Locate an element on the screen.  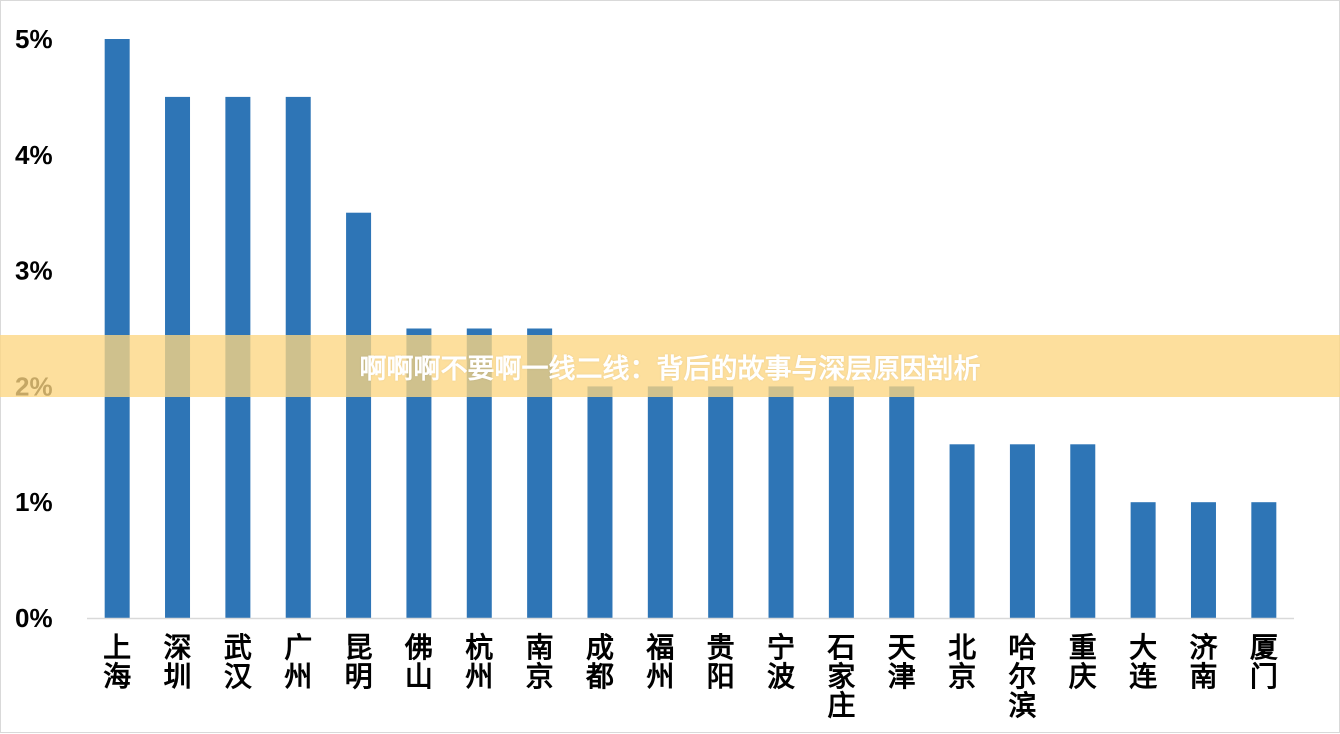
x-tick-label: 成都 is located at coordinates (599, 662).